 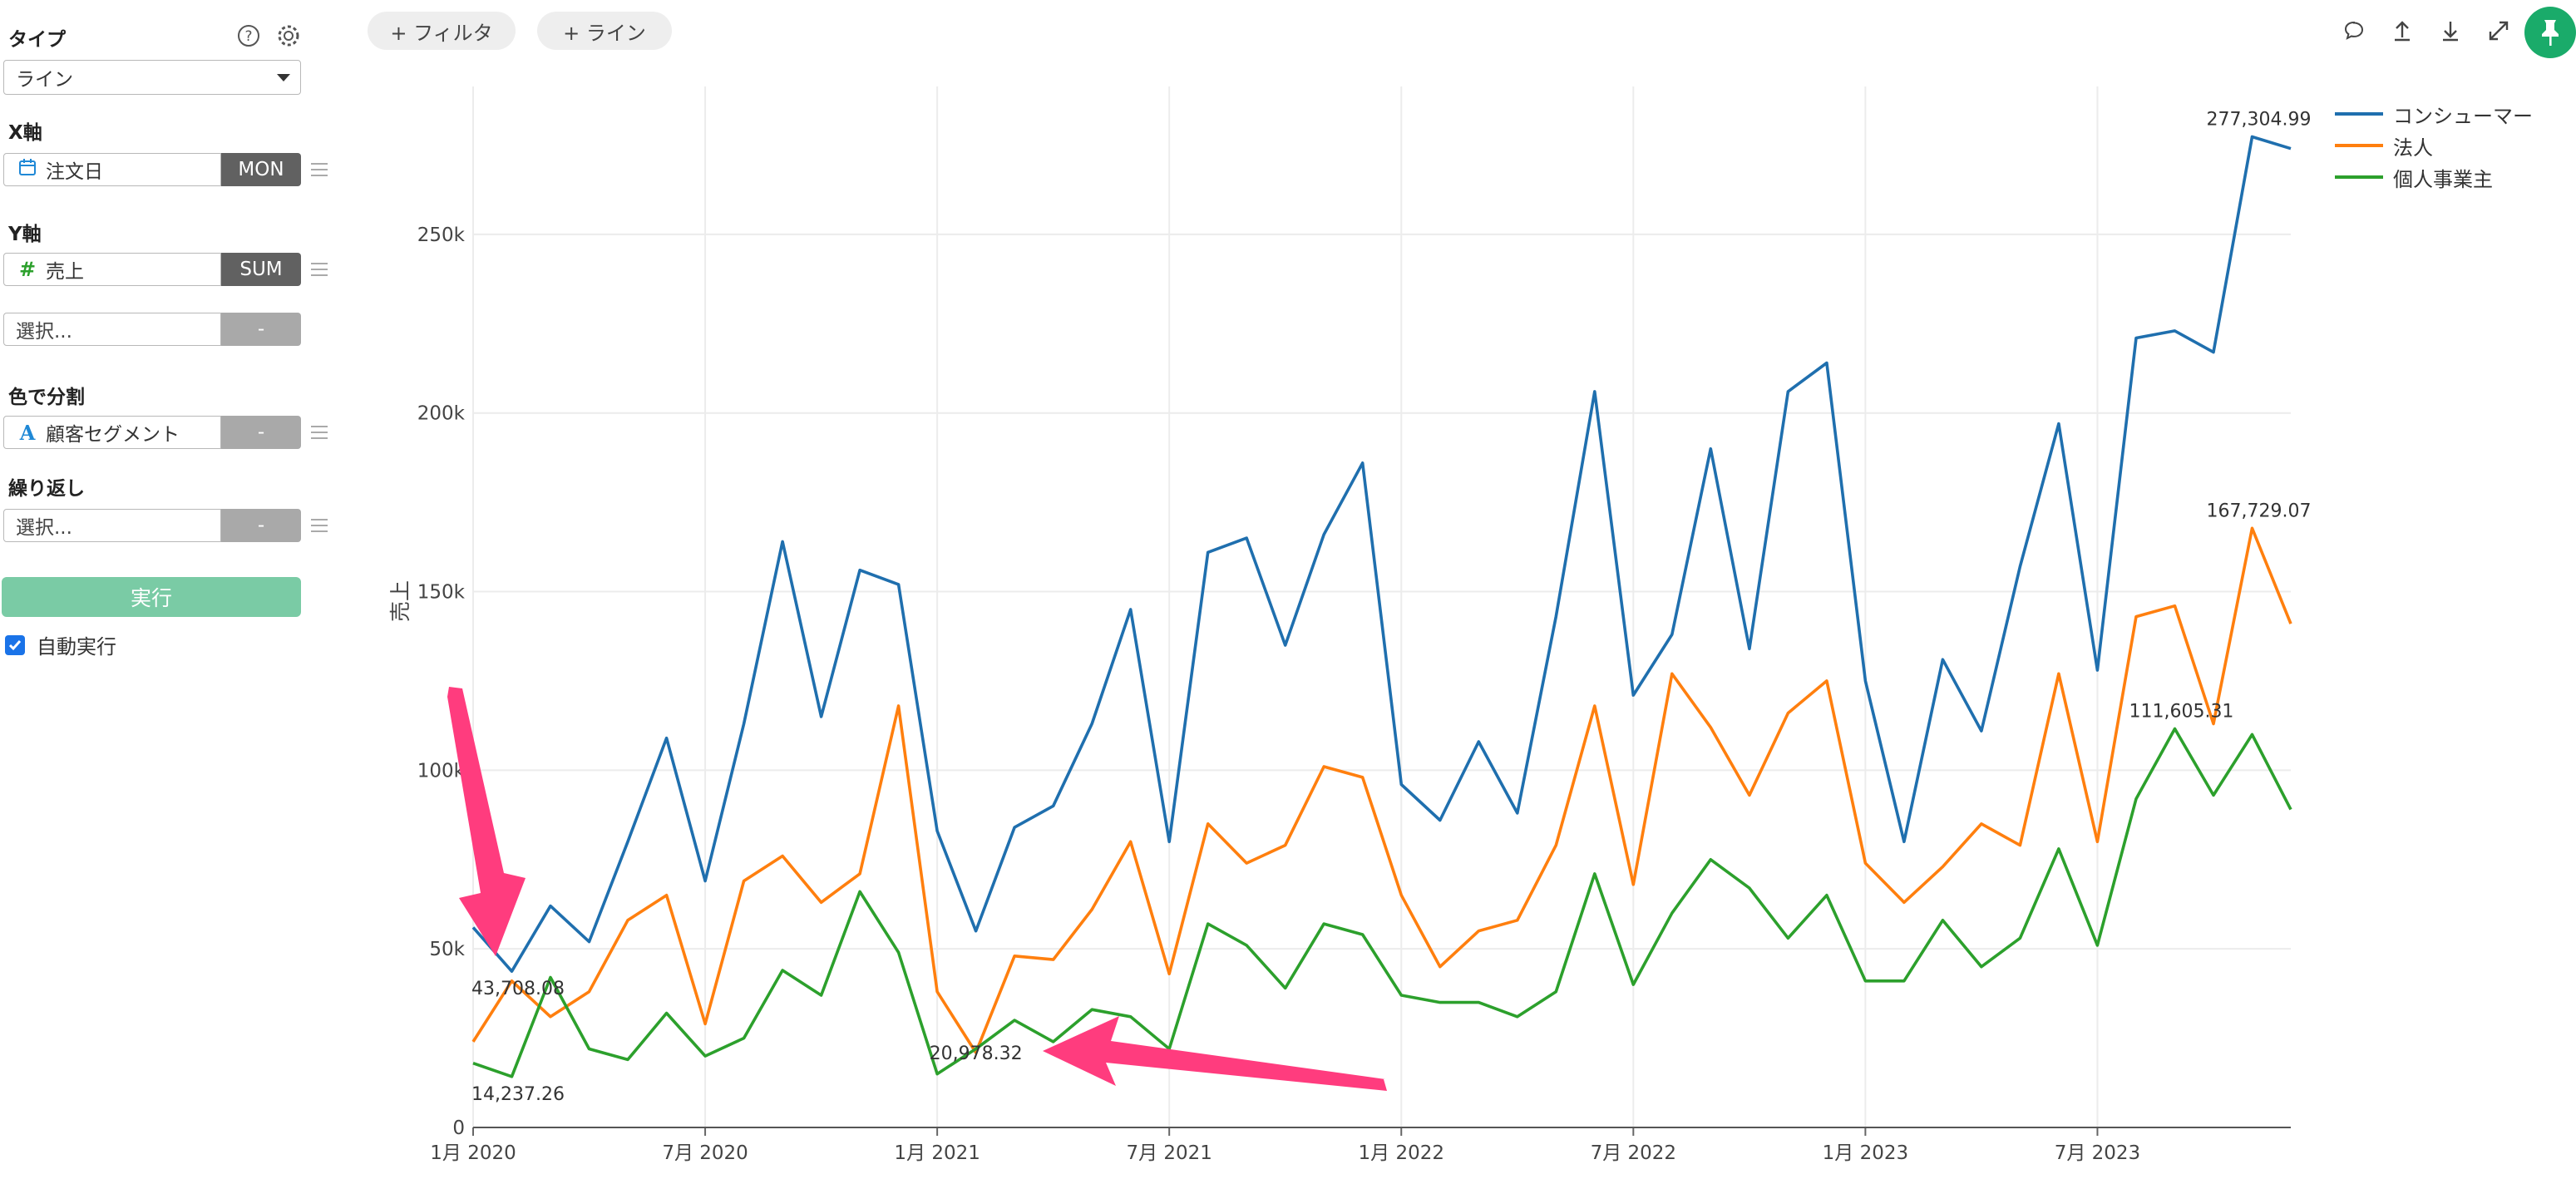 What do you see at coordinates (447, 950) in the screenshot?
I see `y-tick-label: 50k` at bounding box center [447, 950].